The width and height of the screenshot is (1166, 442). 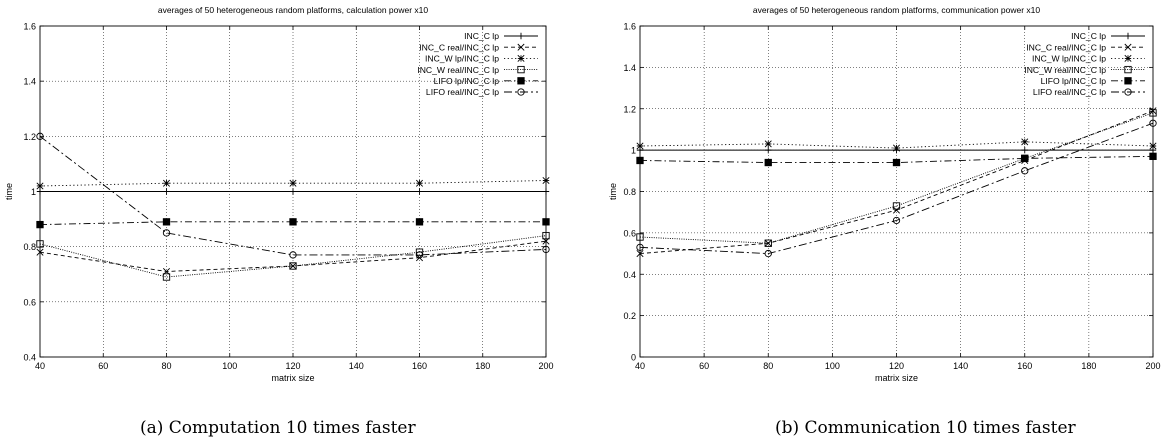 I want to click on chart-b-legend-item: INC_C real/INC_C lp, so click(x=1085, y=47).